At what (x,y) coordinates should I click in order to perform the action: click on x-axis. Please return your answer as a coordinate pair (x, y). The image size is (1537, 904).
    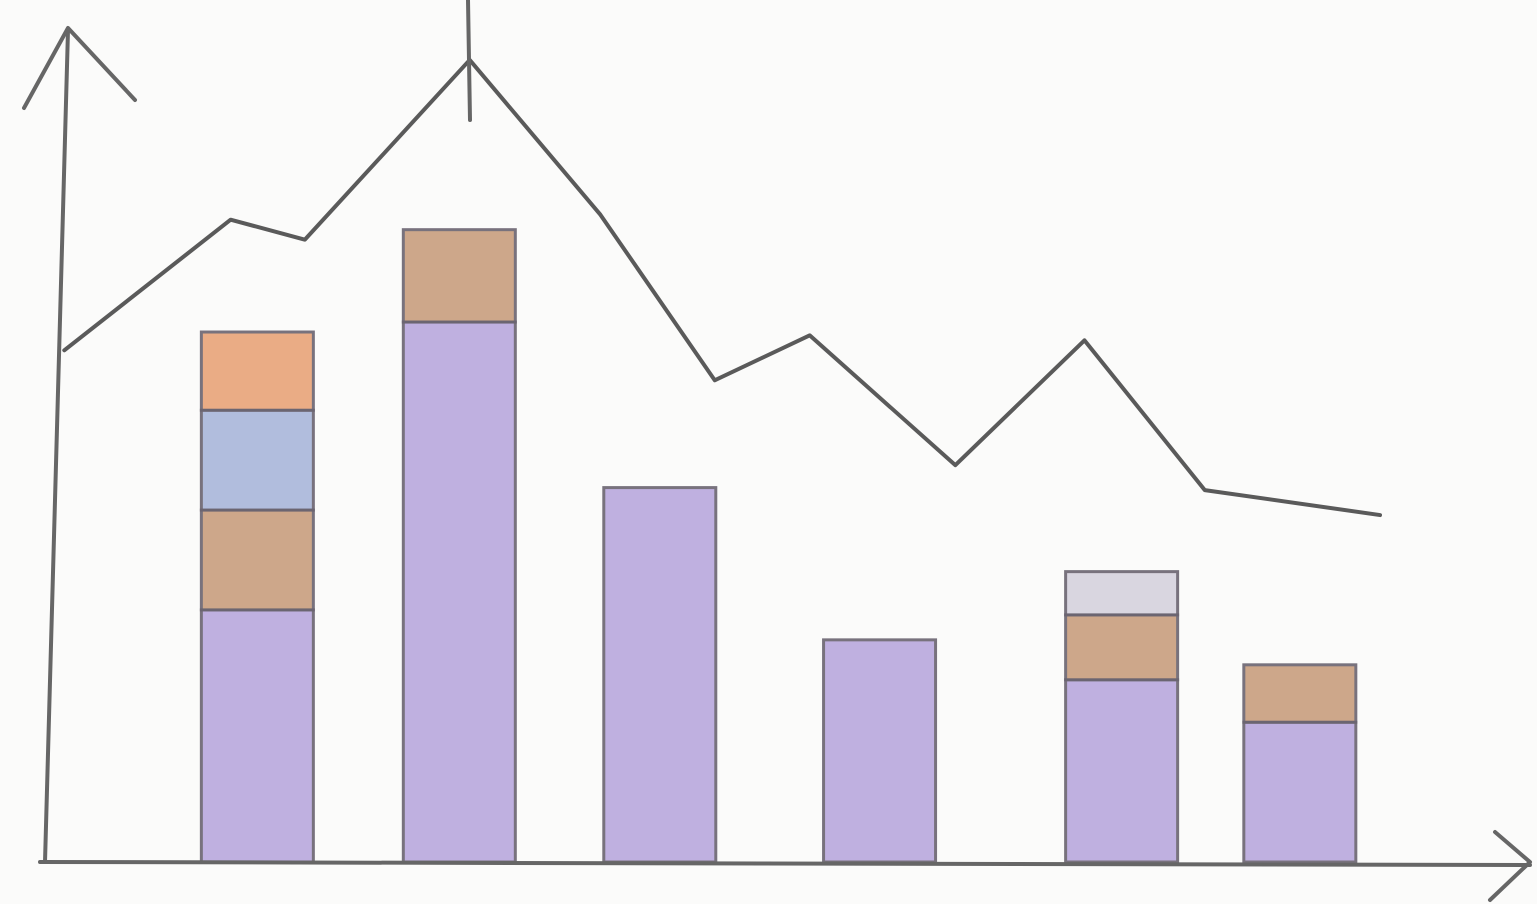
    Looking at the image, I should click on (785, 863).